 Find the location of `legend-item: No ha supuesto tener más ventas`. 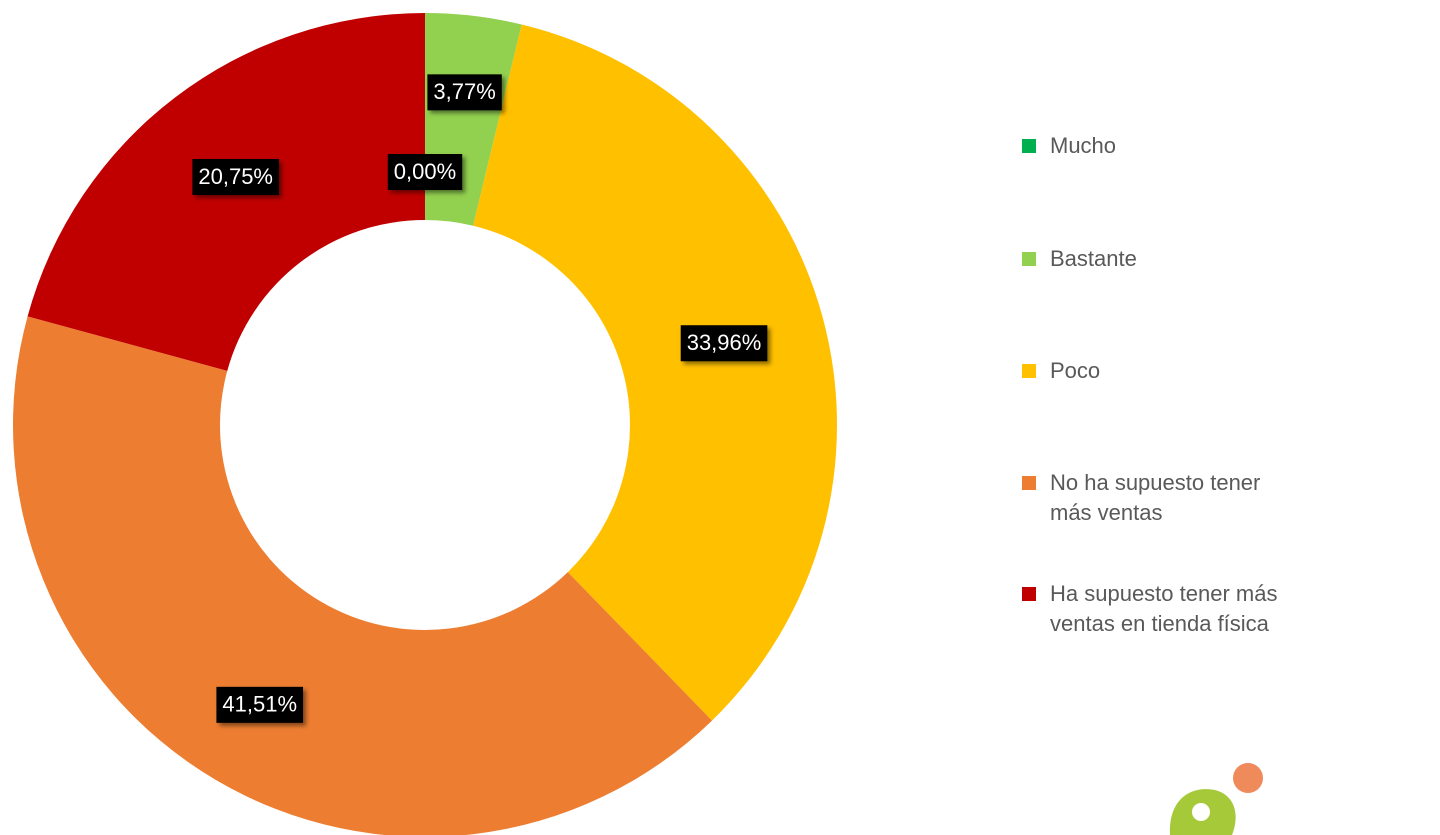

legend-item: No ha supuesto tener más ventas is located at coordinates (1172, 498).